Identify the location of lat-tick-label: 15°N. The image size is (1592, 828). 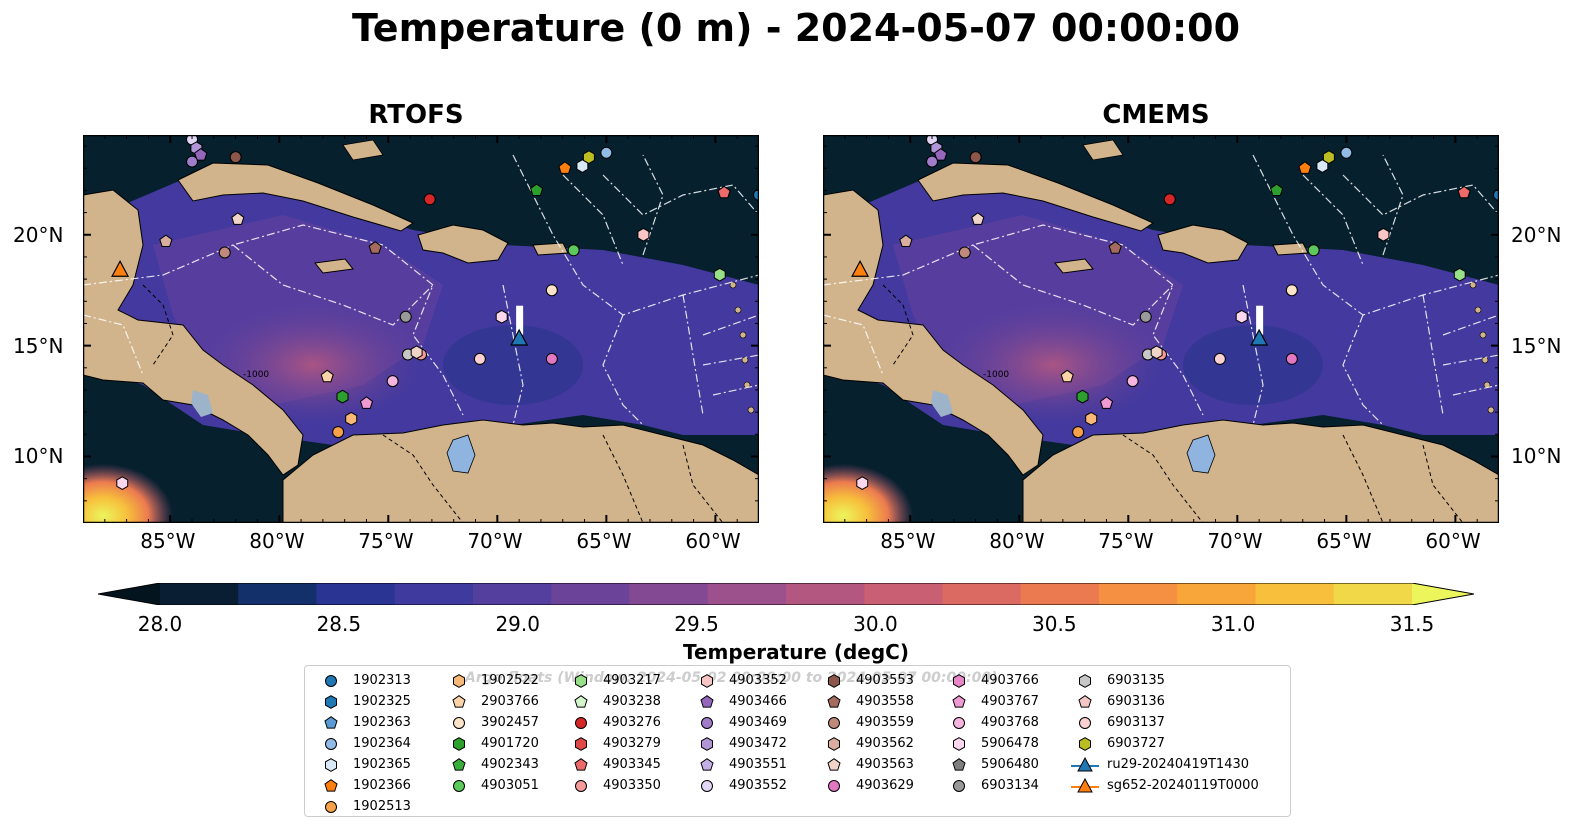
(38, 345).